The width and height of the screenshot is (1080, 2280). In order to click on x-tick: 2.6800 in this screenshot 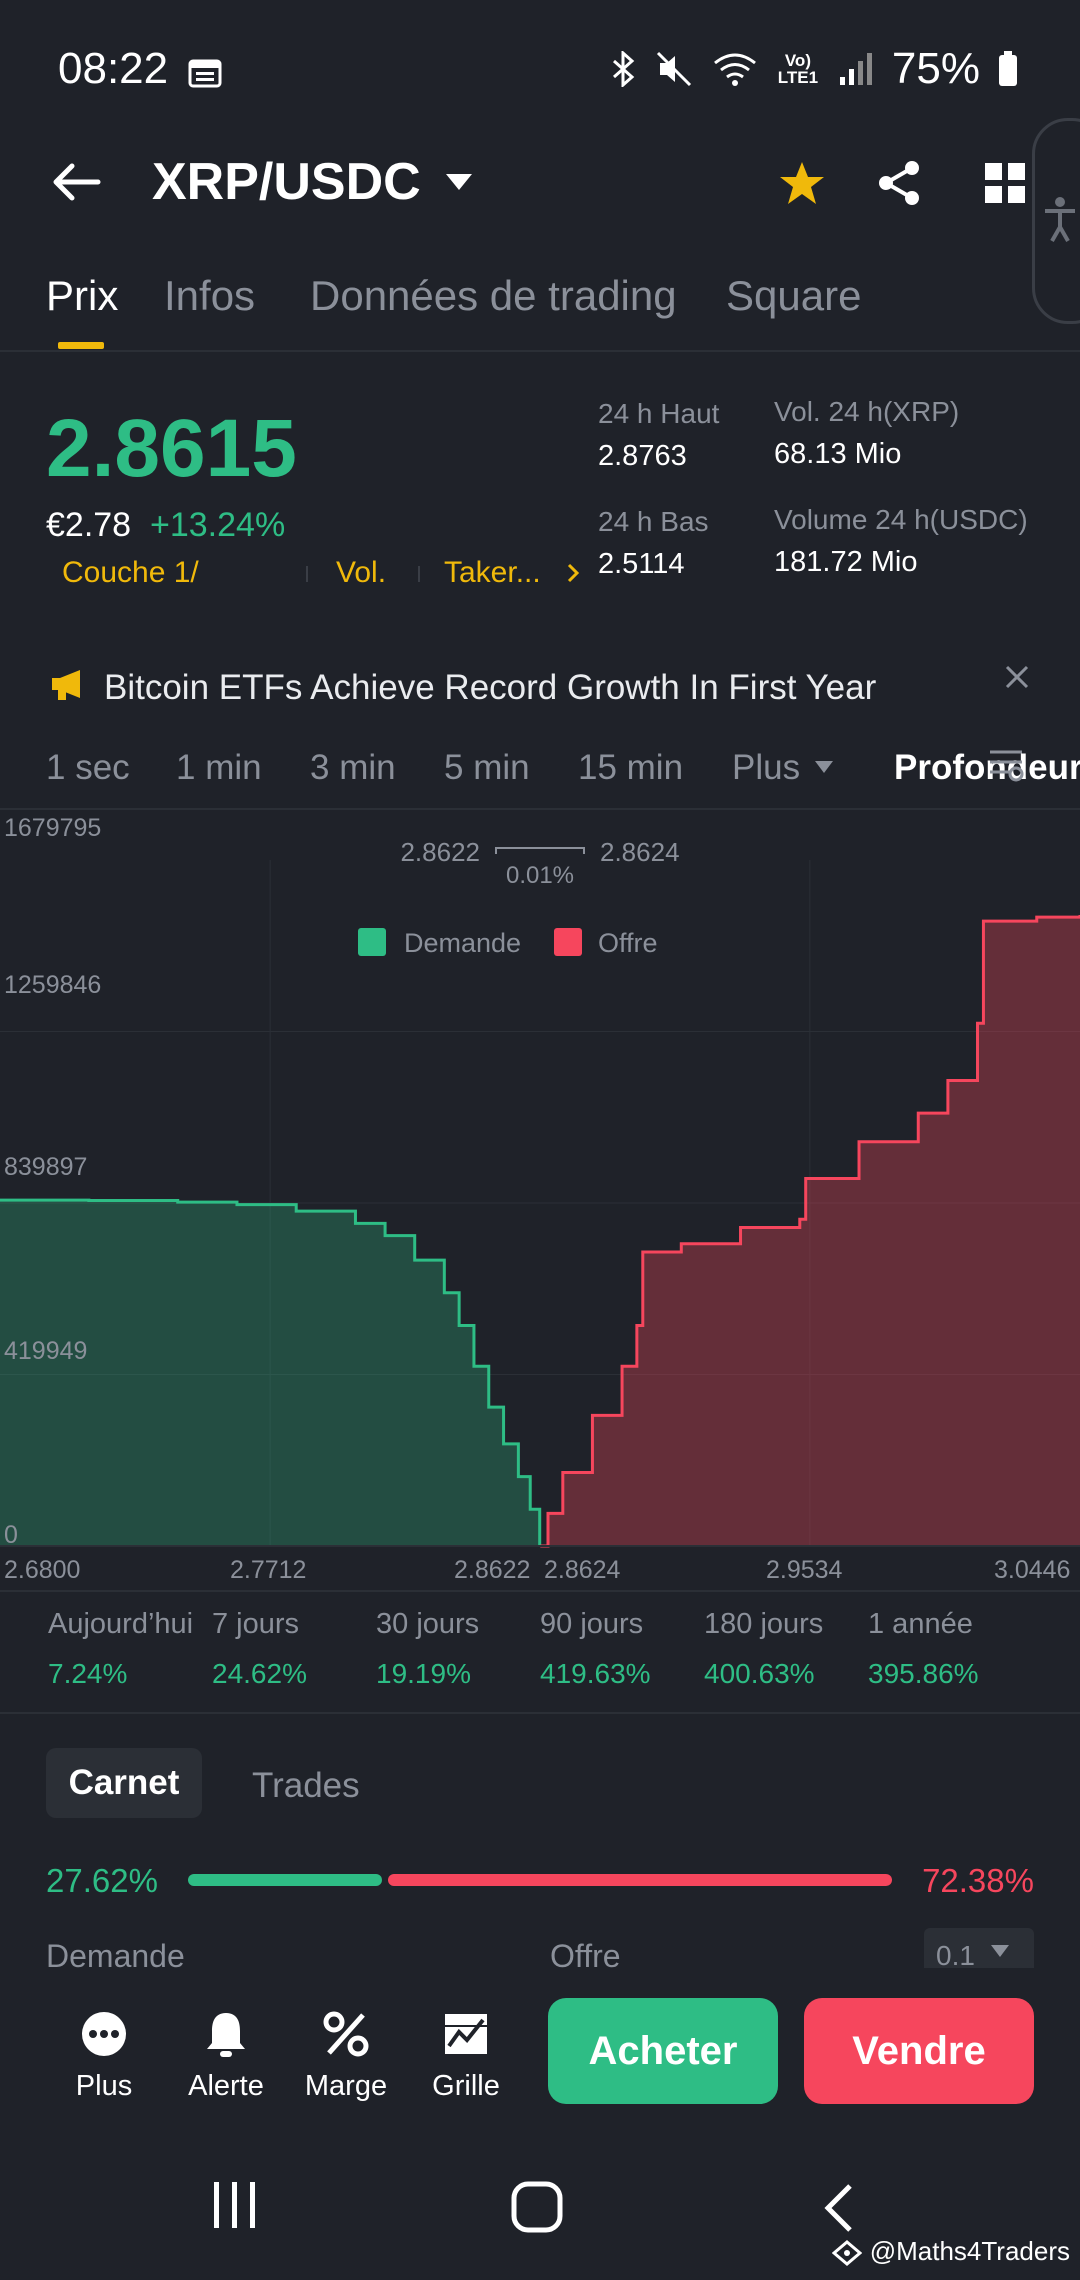, I will do `click(42, 1570)`.